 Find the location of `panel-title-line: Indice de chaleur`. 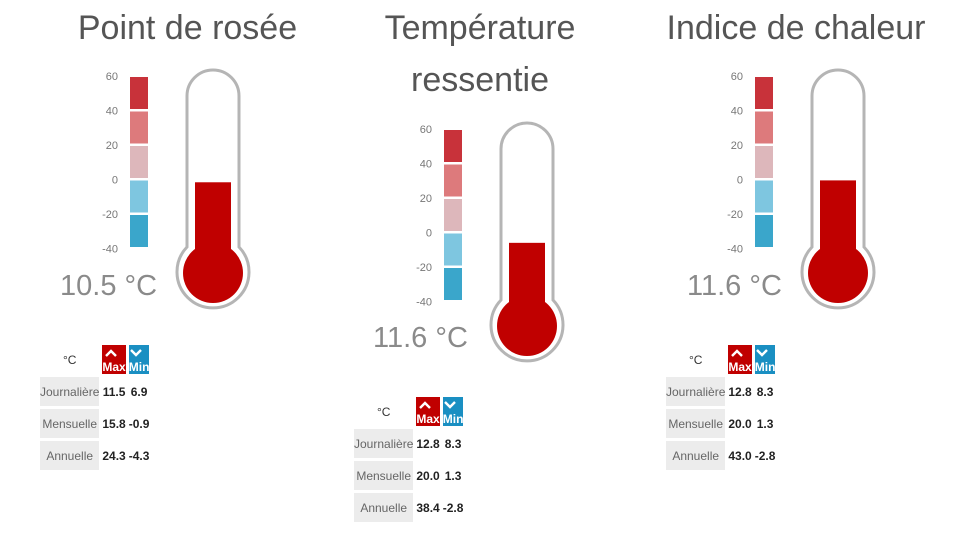

panel-title-line: Indice de chaleur is located at coordinates (796, 28).